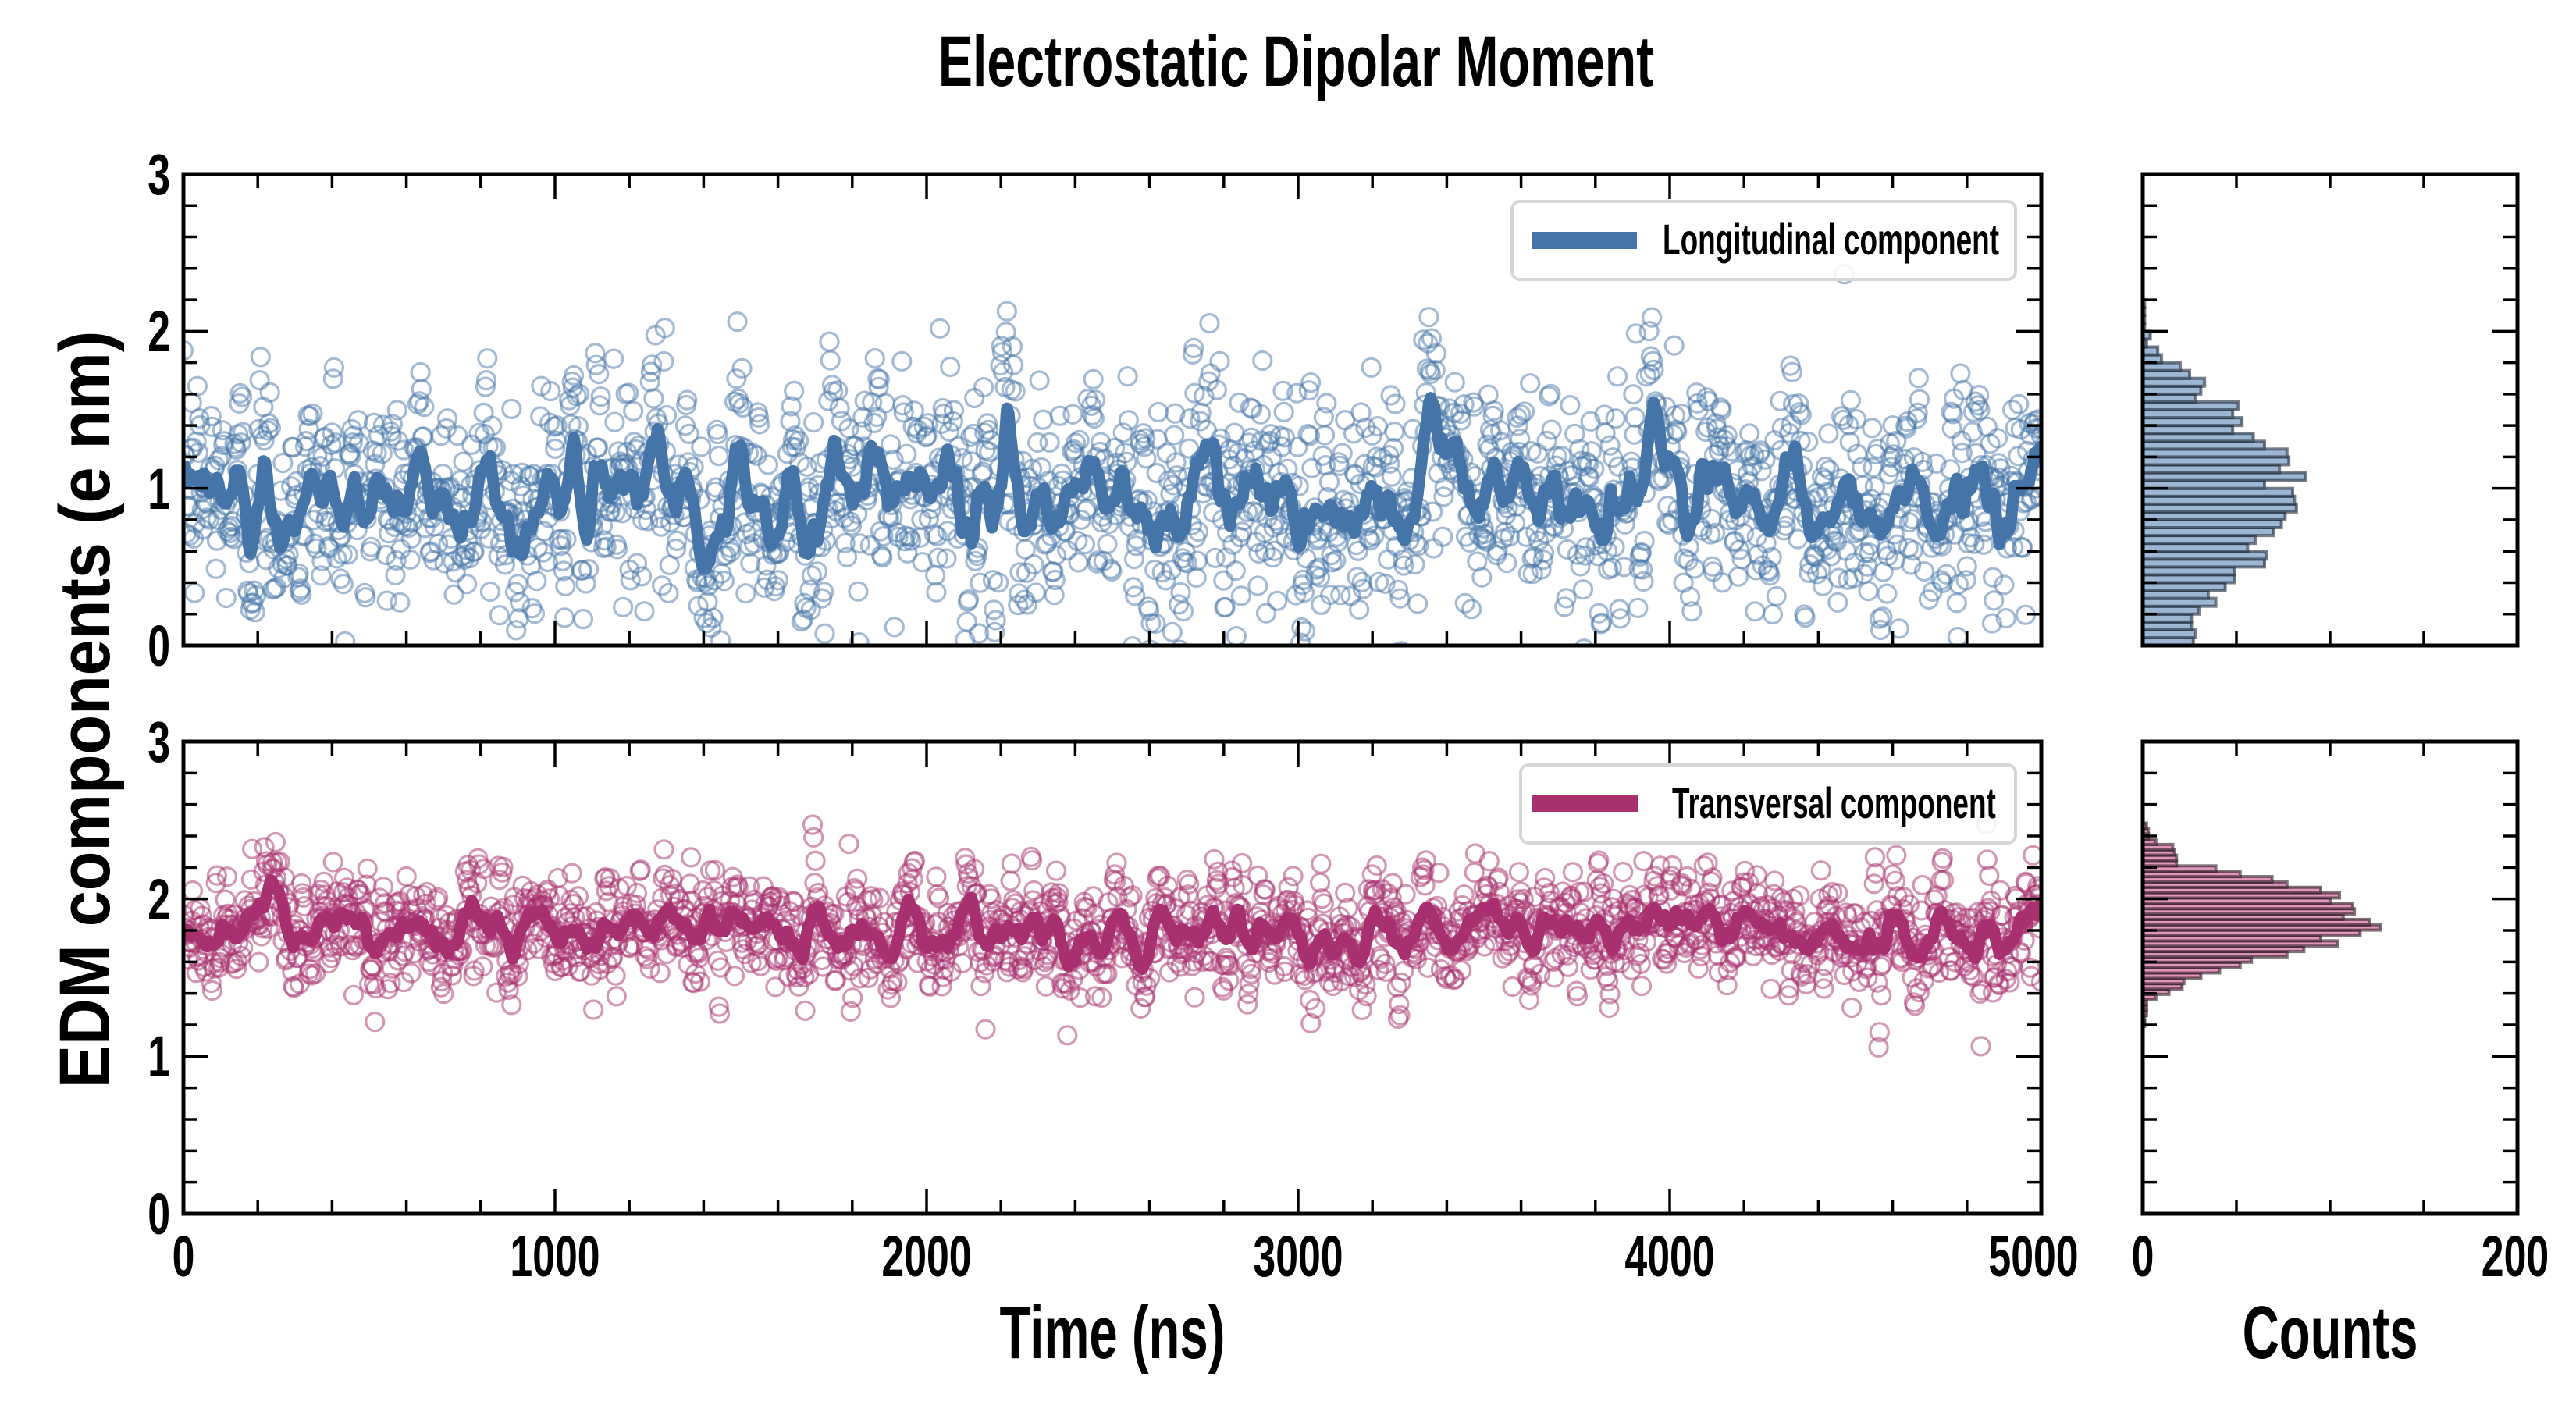  I want to click on y-tick-label: 0, so click(159, 646).